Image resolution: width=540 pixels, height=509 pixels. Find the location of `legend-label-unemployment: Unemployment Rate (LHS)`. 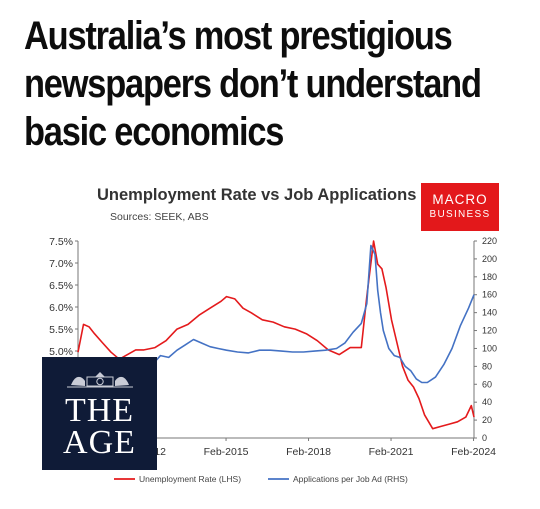

legend-label-unemployment: Unemployment Rate (LHS) is located at coordinates (190, 479).